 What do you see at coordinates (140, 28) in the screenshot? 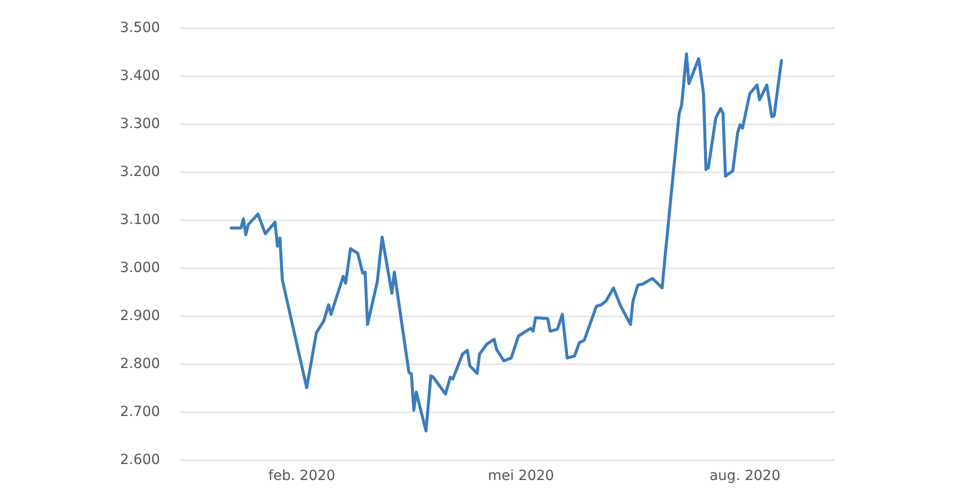
I see `y-tick-label: 3.500` at bounding box center [140, 28].